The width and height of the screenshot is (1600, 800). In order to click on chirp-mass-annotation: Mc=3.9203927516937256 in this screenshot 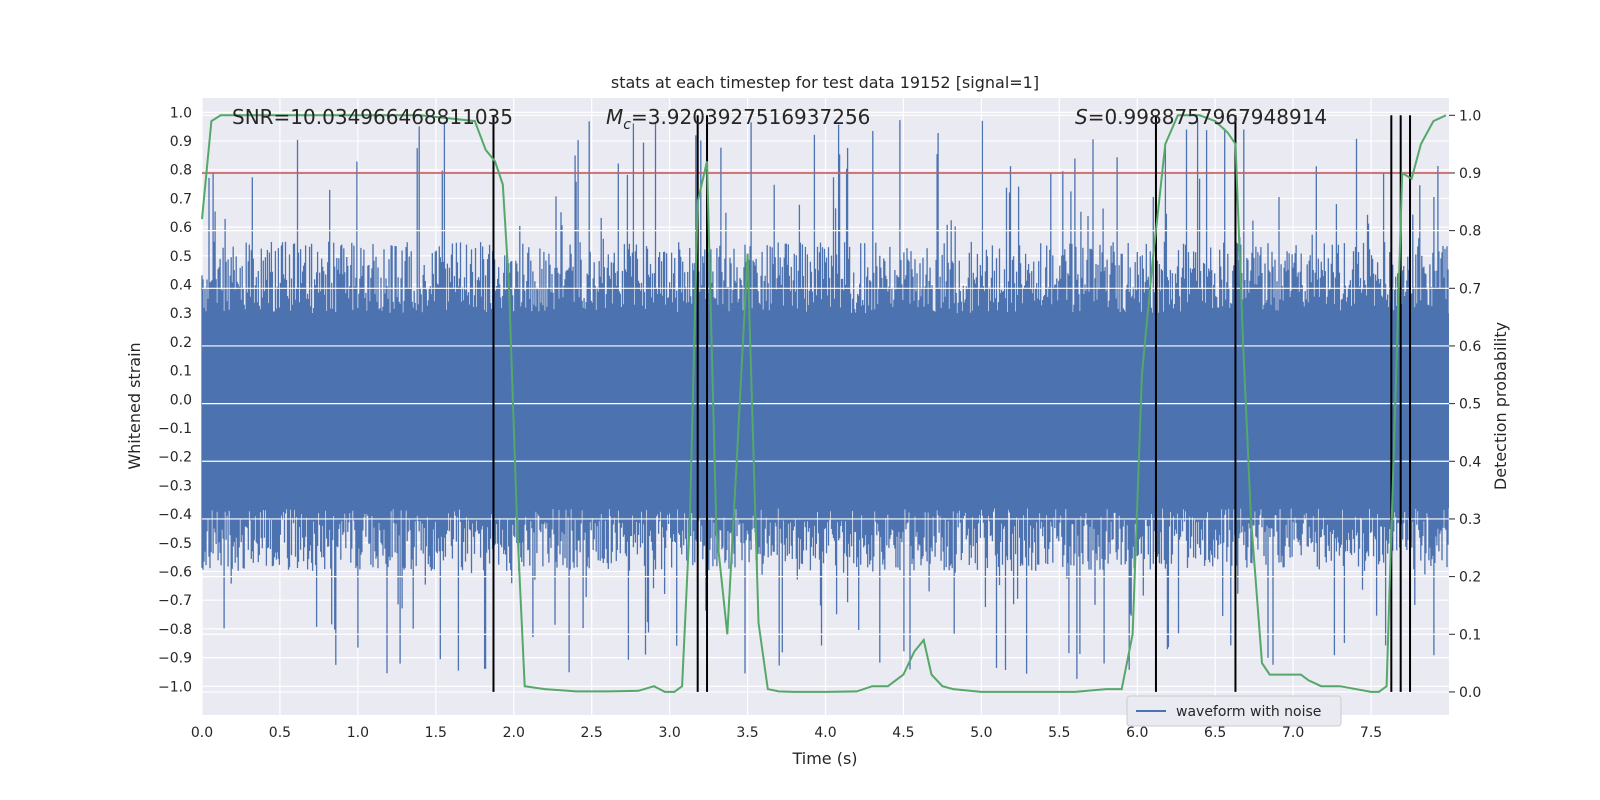, I will do `click(738, 119)`.